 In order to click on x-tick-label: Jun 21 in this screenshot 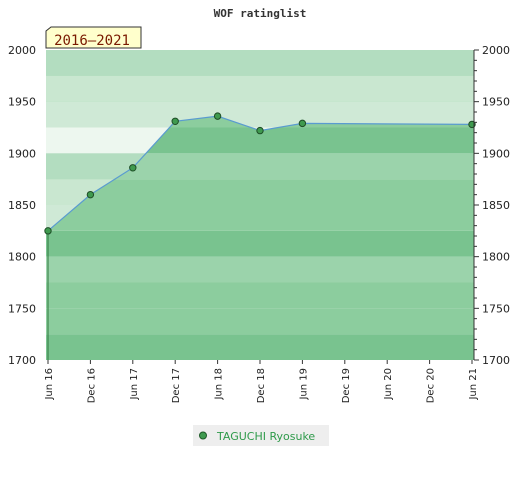, I will do `click(473, 384)`.